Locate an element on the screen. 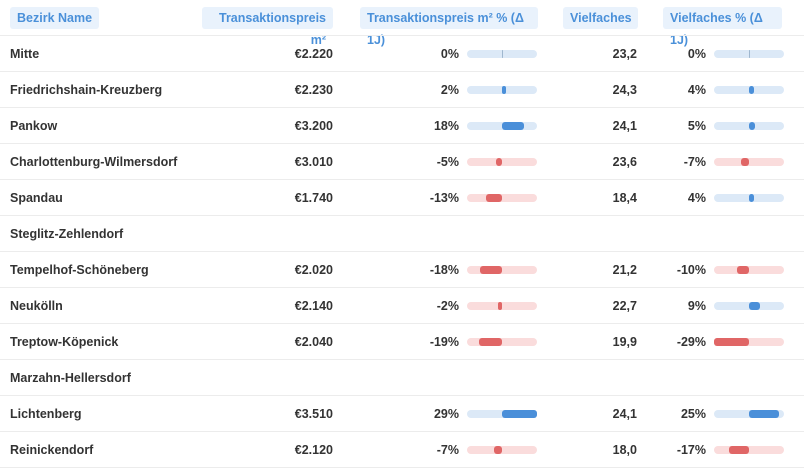  price: €2.230 is located at coordinates (313, 90).